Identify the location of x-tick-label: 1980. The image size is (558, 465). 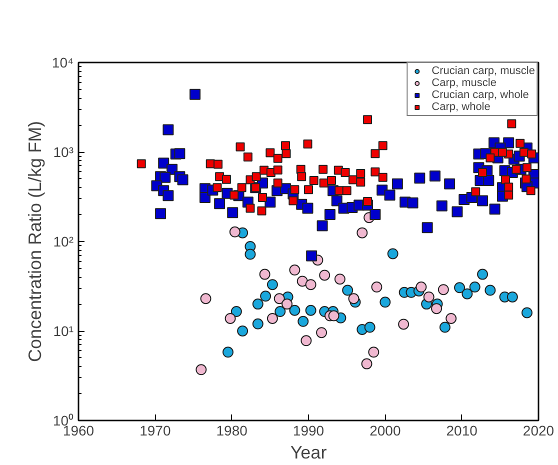
(232, 430).